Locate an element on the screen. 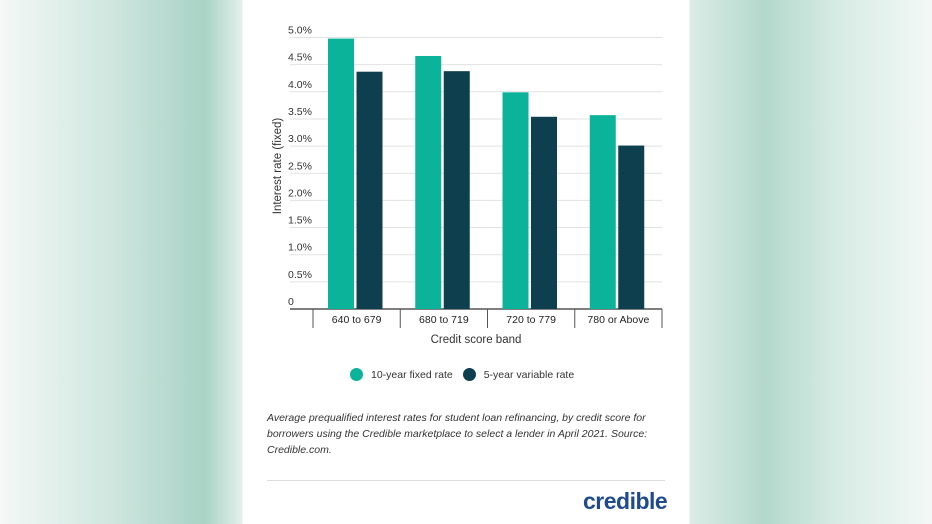  x-axis-title: Credit score band is located at coordinates (476, 340).